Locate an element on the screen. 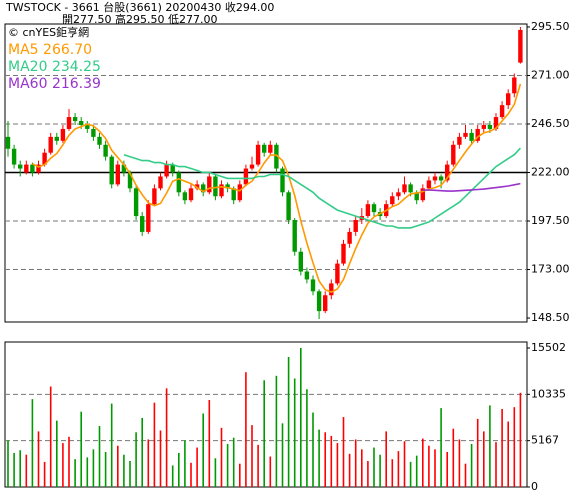 The width and height of the screenshot is (580, 500). y-tick-label: 0 is located at coordinates (534, 486).